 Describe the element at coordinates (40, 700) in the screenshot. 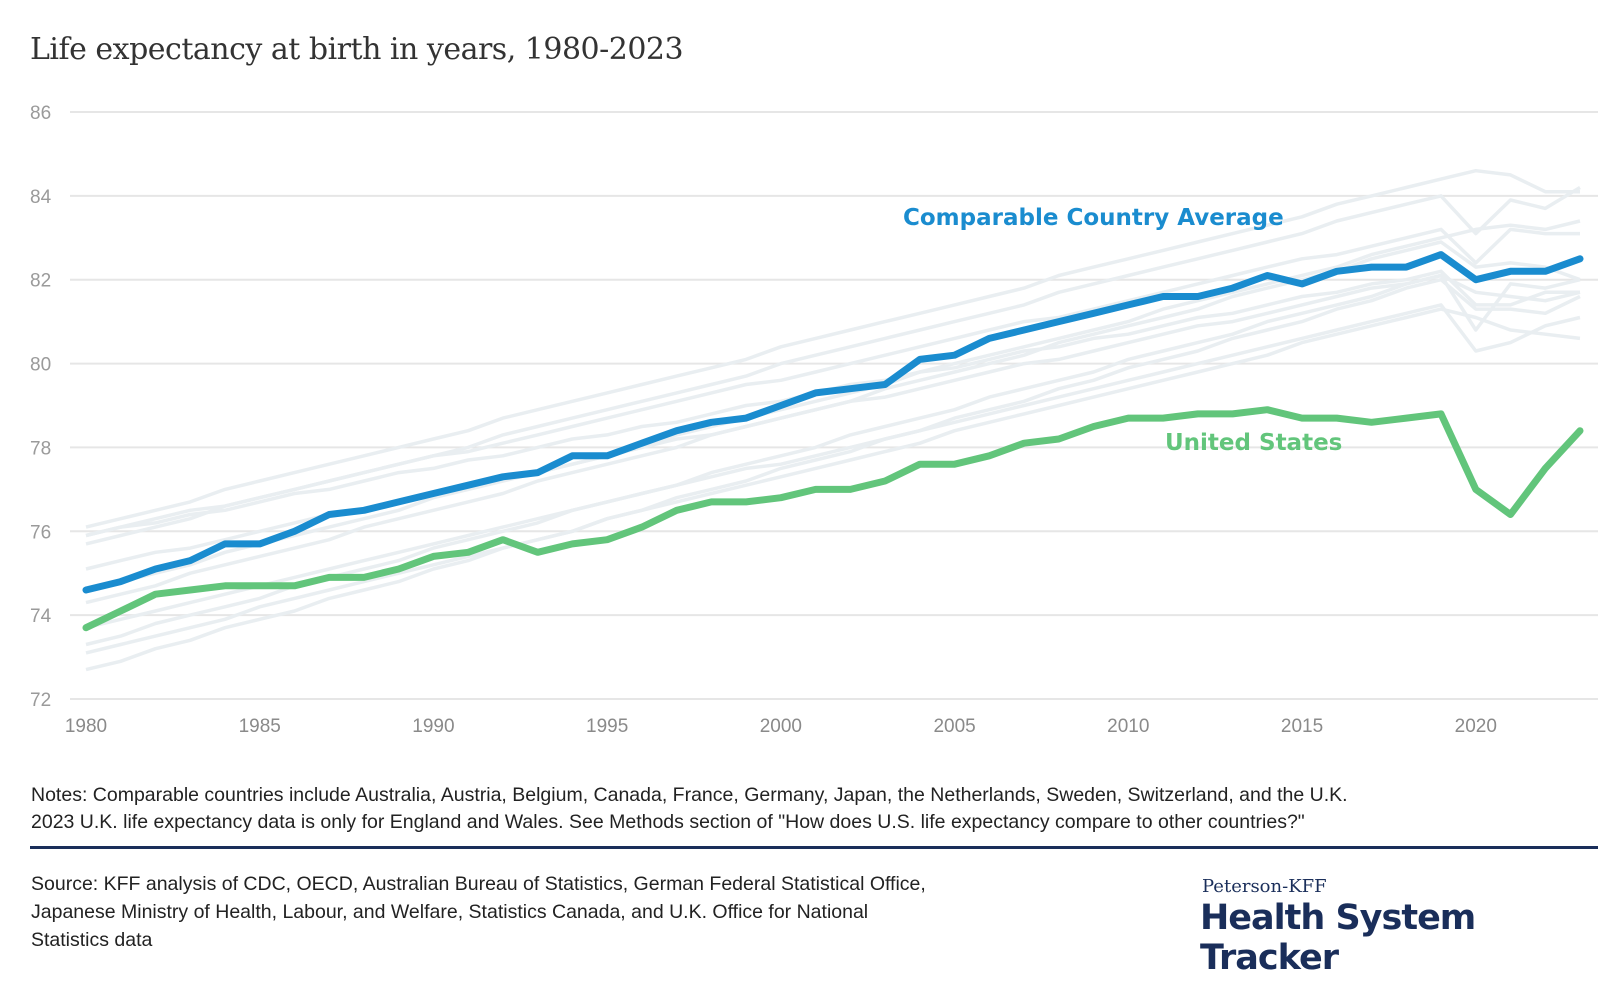

I see `y-tick-label: 72` at that location.